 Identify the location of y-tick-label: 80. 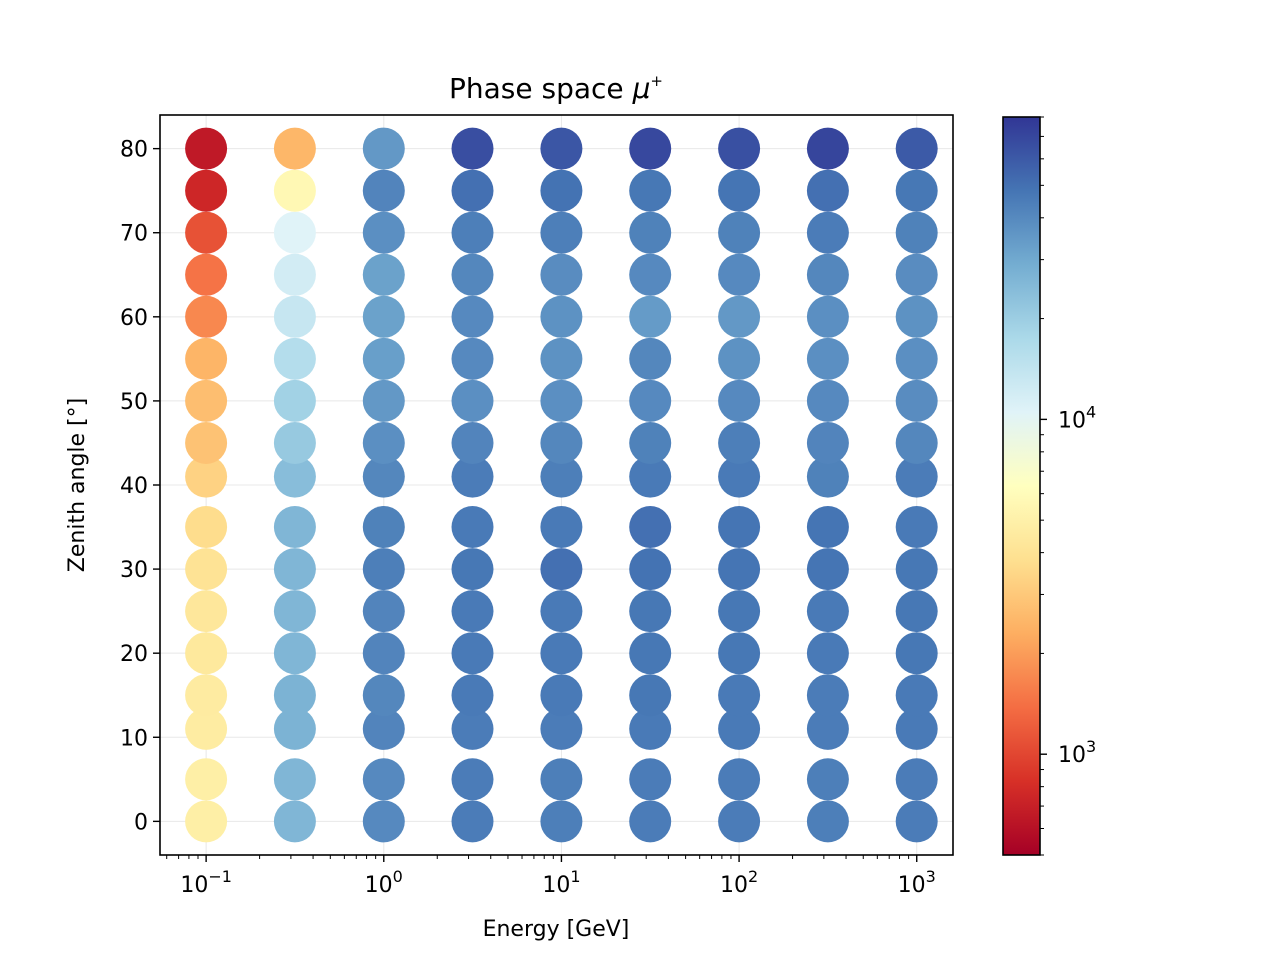
(134, 150).